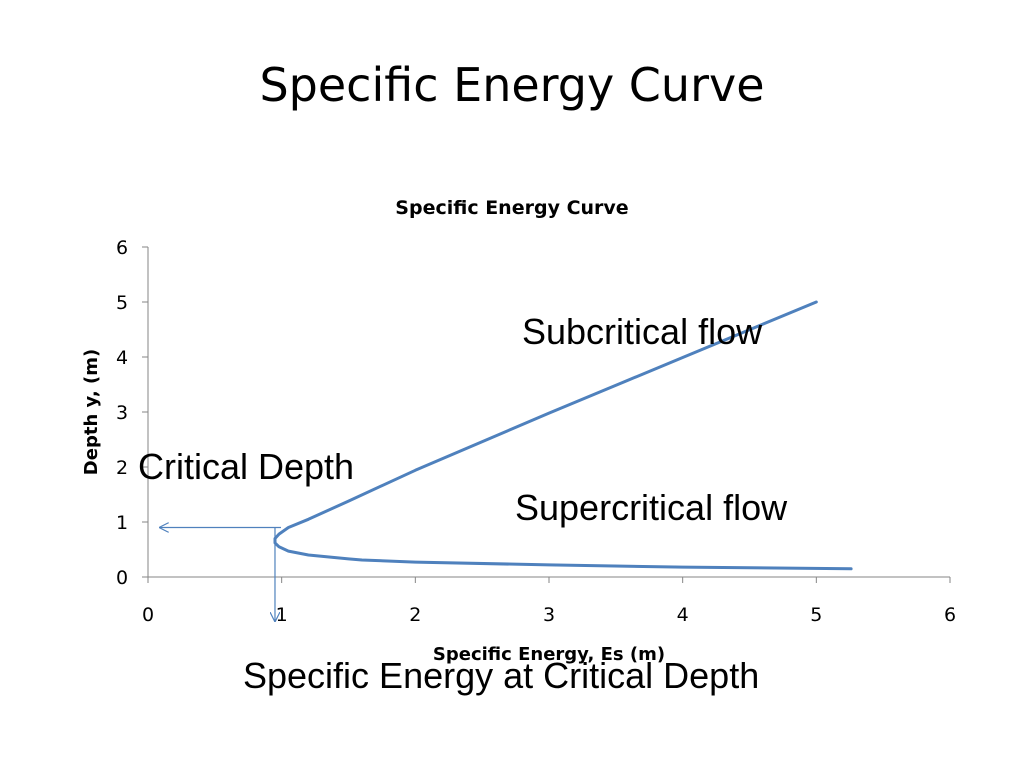  What do you see at coordinates (549, 654) in the screenshot?
I see `x-axis-label: Specific Energy, Es (m)` at bounding box center [549, 654].